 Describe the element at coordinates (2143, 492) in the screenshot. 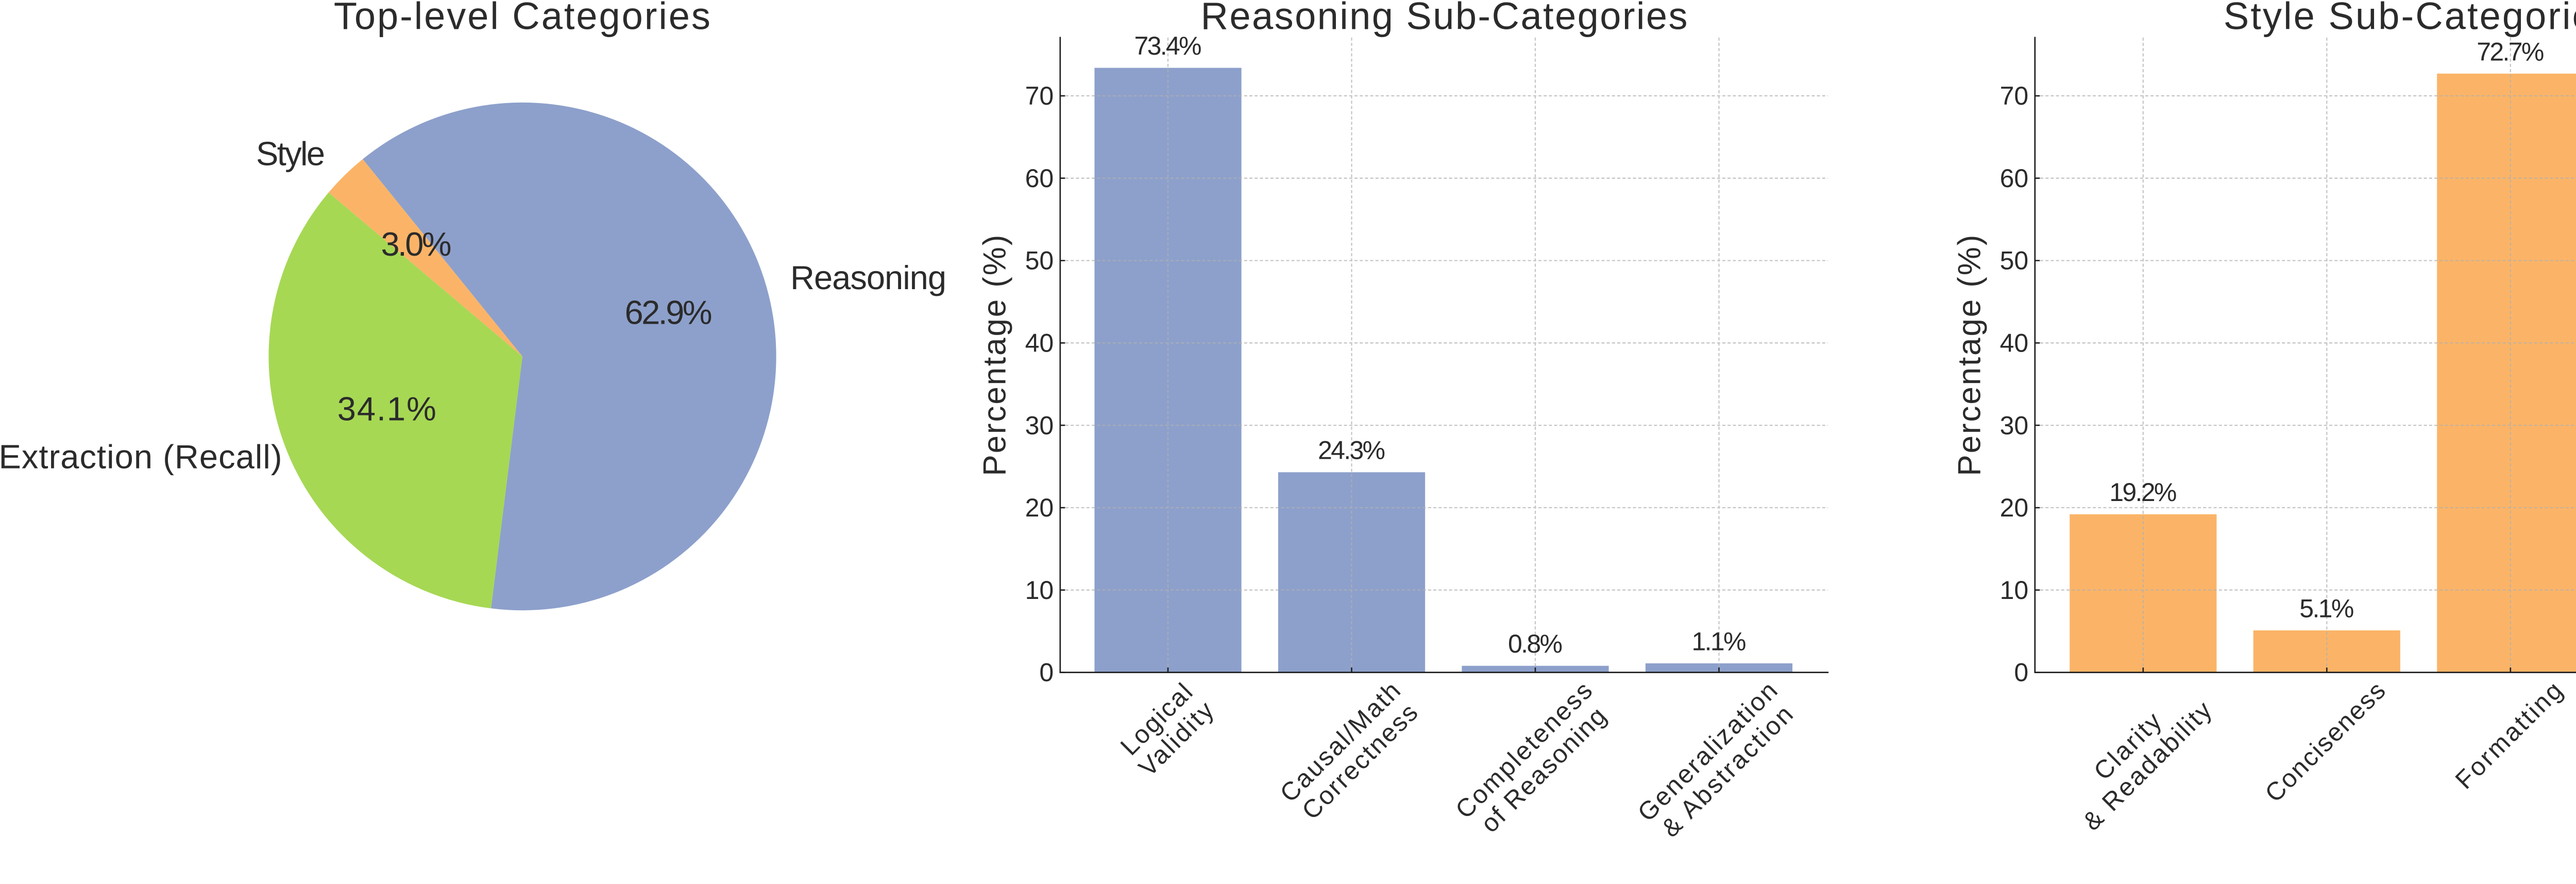

I see `svg-text: 19.2%` at that location.